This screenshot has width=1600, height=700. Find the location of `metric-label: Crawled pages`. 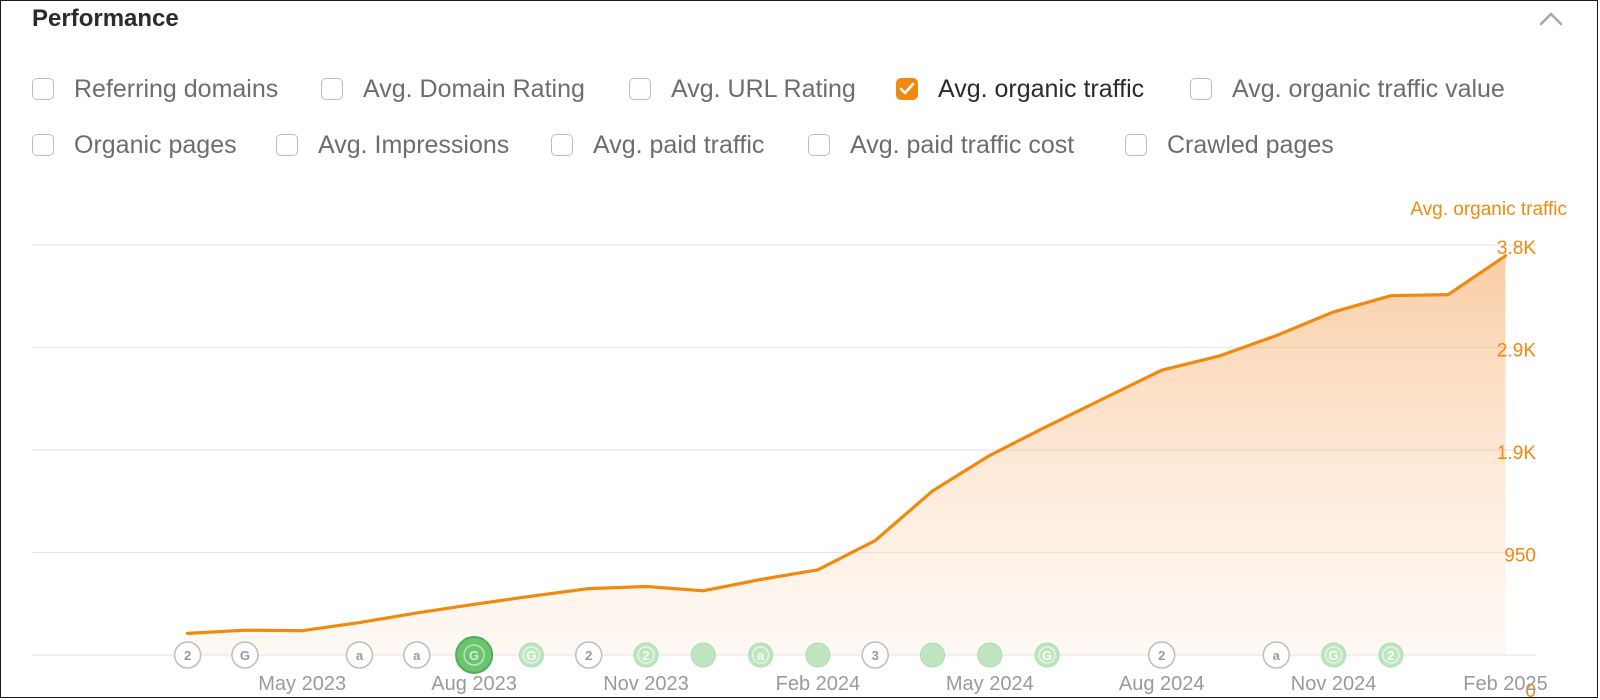

metric-label: Crawled pages is located at coordinates (1250, 144).